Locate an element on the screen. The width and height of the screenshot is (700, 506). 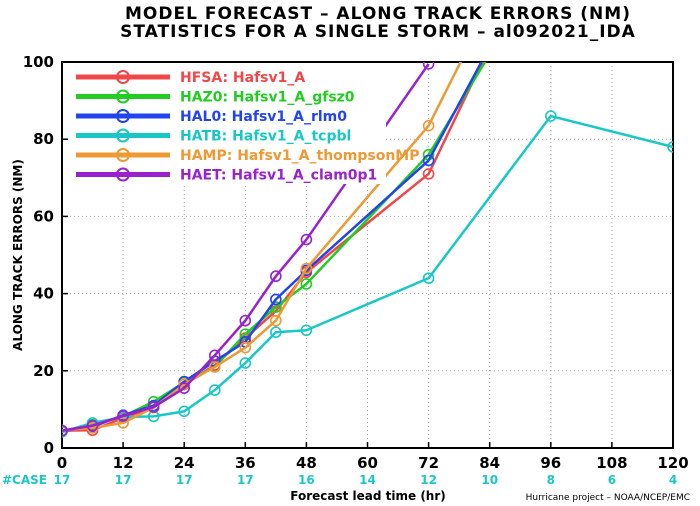
x-axis-ticks: 0 12 24 36 48 60 72 84 96 108 120 is located at coordinates (373, 457).